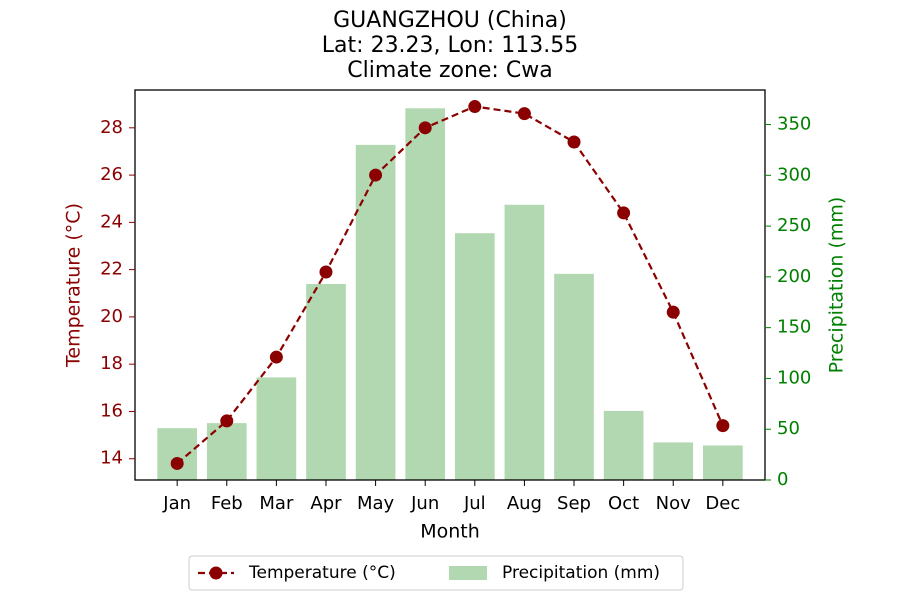 The height and width of the screenshot is (600, 900). What do you see at coordinates (425, 294) in the screenshot?
I see `precip-bar-jun` at bounding box center [425, 294].